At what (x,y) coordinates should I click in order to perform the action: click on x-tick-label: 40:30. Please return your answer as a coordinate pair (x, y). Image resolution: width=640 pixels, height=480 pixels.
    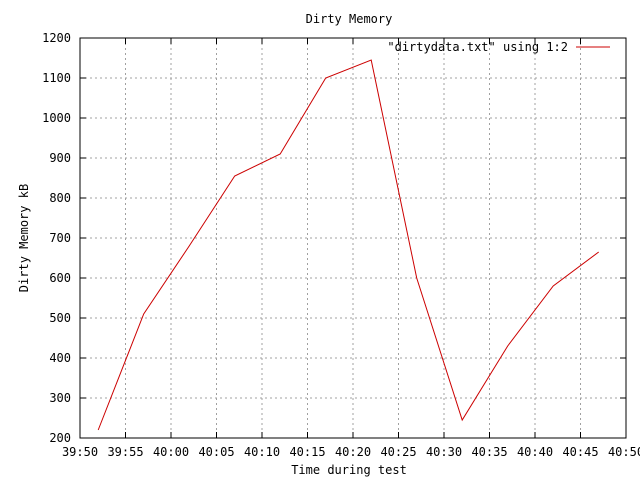
    Looking at the image, I should click on (444, 452).